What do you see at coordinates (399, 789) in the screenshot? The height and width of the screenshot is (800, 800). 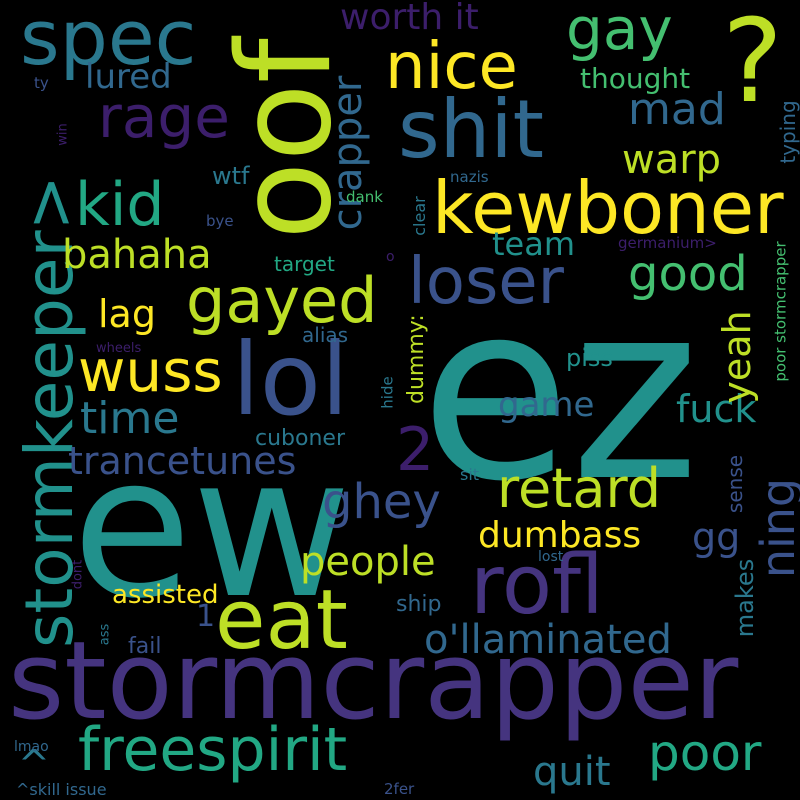 I see `word-2fer: 2fer` at bounding box center [399, 789].